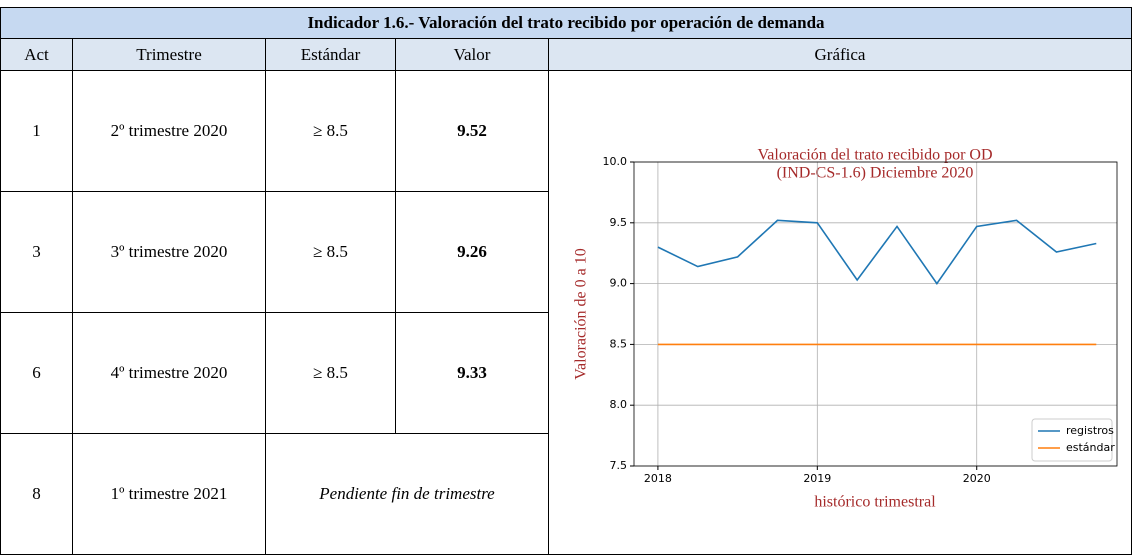  What do you see at coordinates (874, 155) in the screenshot?
I see `chart-title: Valoración del trato recibido por OD` at bounding box center [874, 155].